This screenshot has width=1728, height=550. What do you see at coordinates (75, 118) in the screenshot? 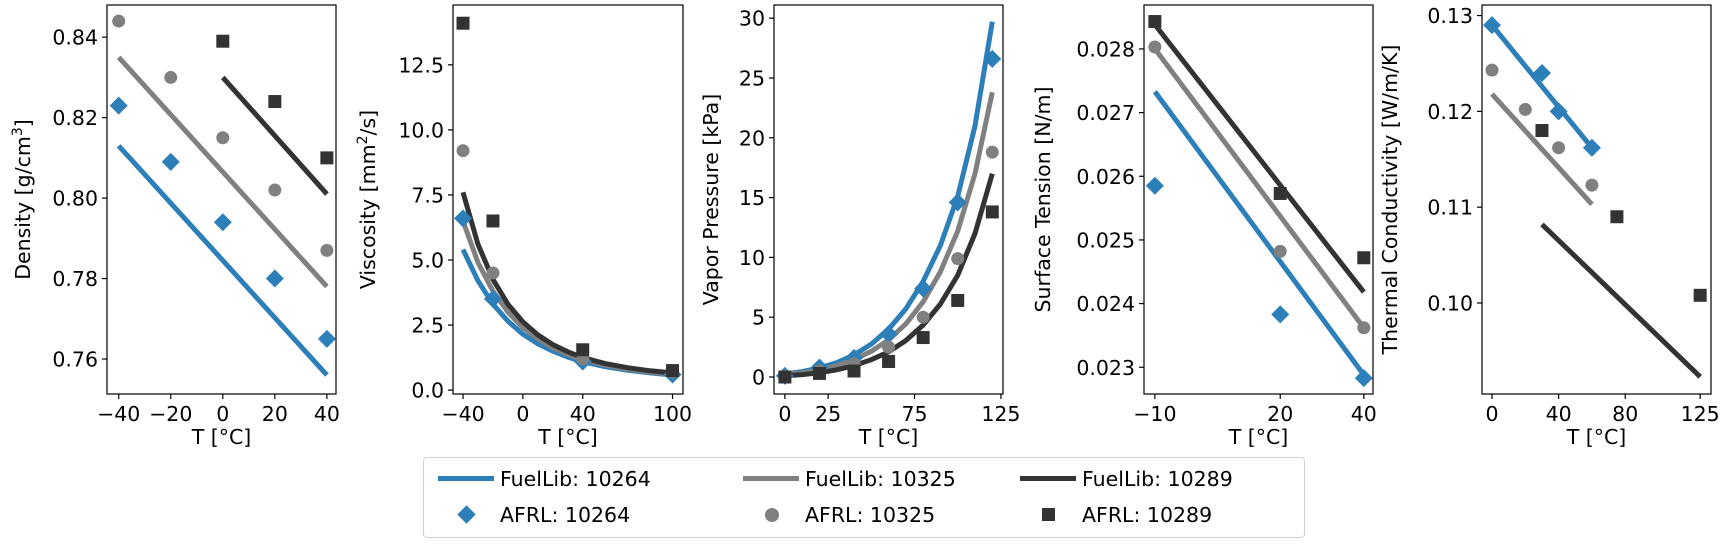
I see `y-tick-label: 0.82` at bounding box center [75, 118].